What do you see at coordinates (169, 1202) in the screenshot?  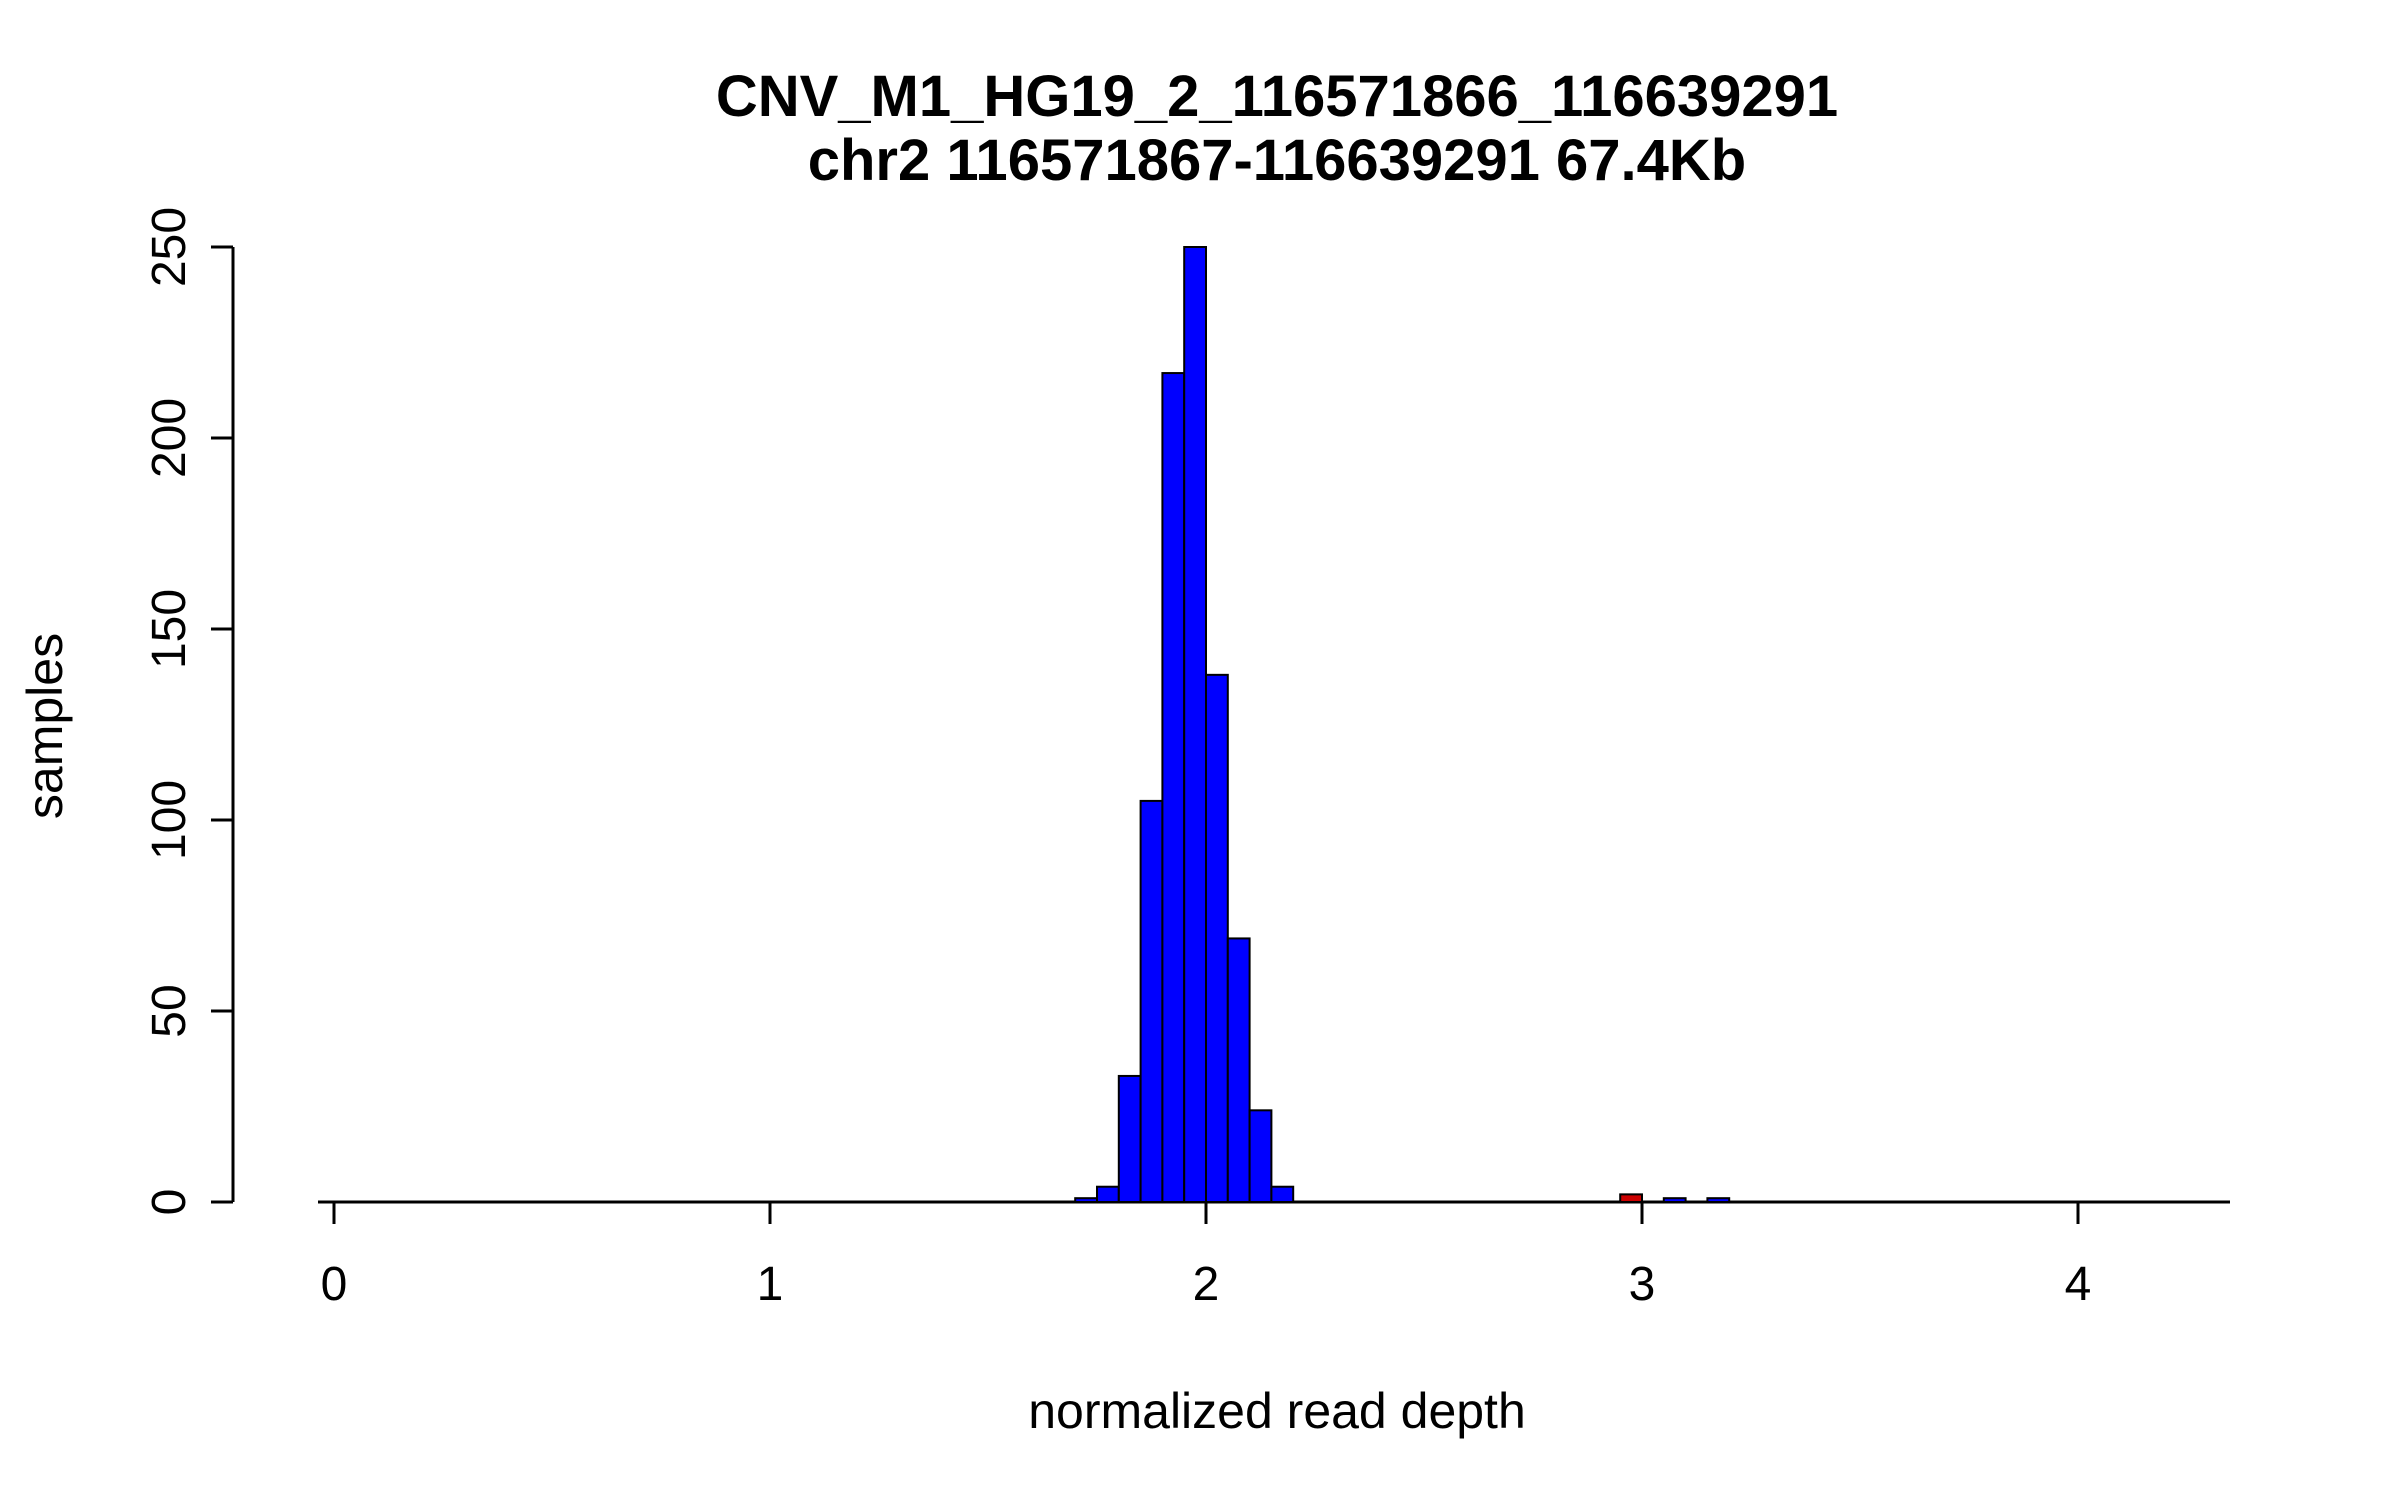 I see `y-tick-label: 0` at bounding box center [169, 1202].